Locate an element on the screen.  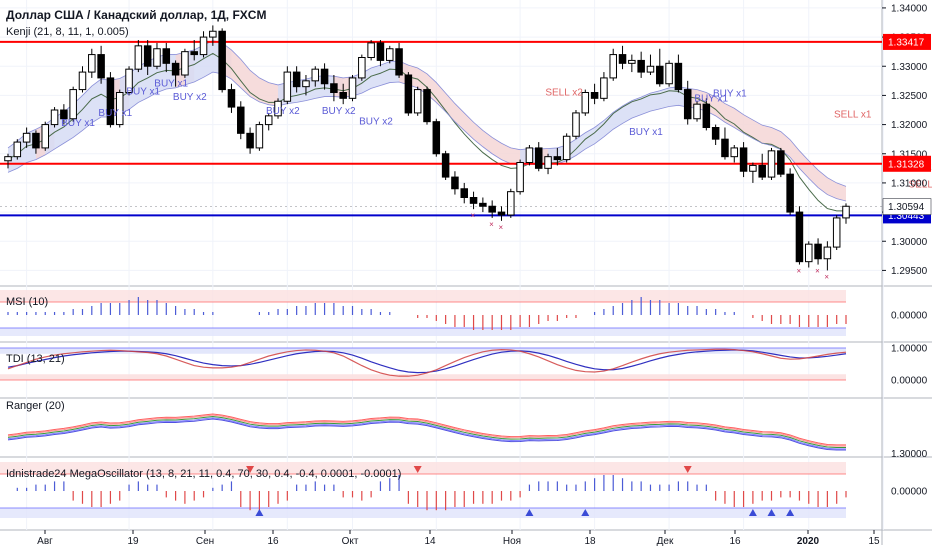
last-price-tag-text: 1.30594 is located at coordinates (906, 207).